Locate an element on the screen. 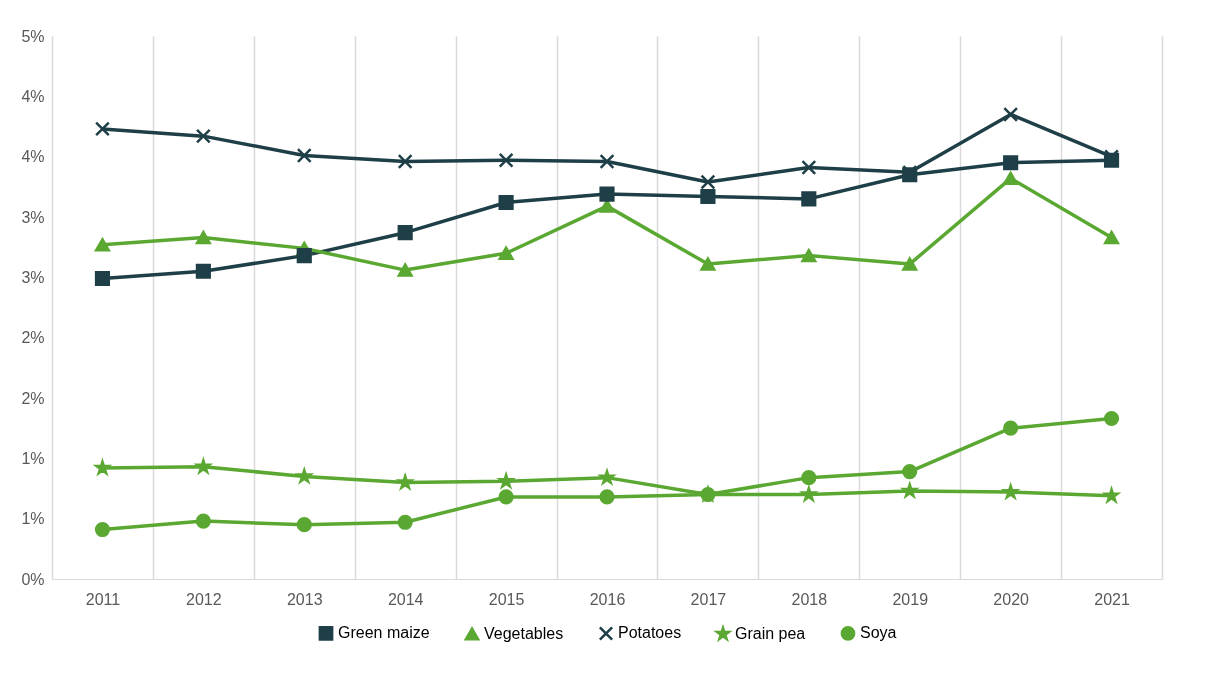 The height and width of the screenshot is (687, 1213). legend-label: Grain pea is located at coordinates (770, 634).